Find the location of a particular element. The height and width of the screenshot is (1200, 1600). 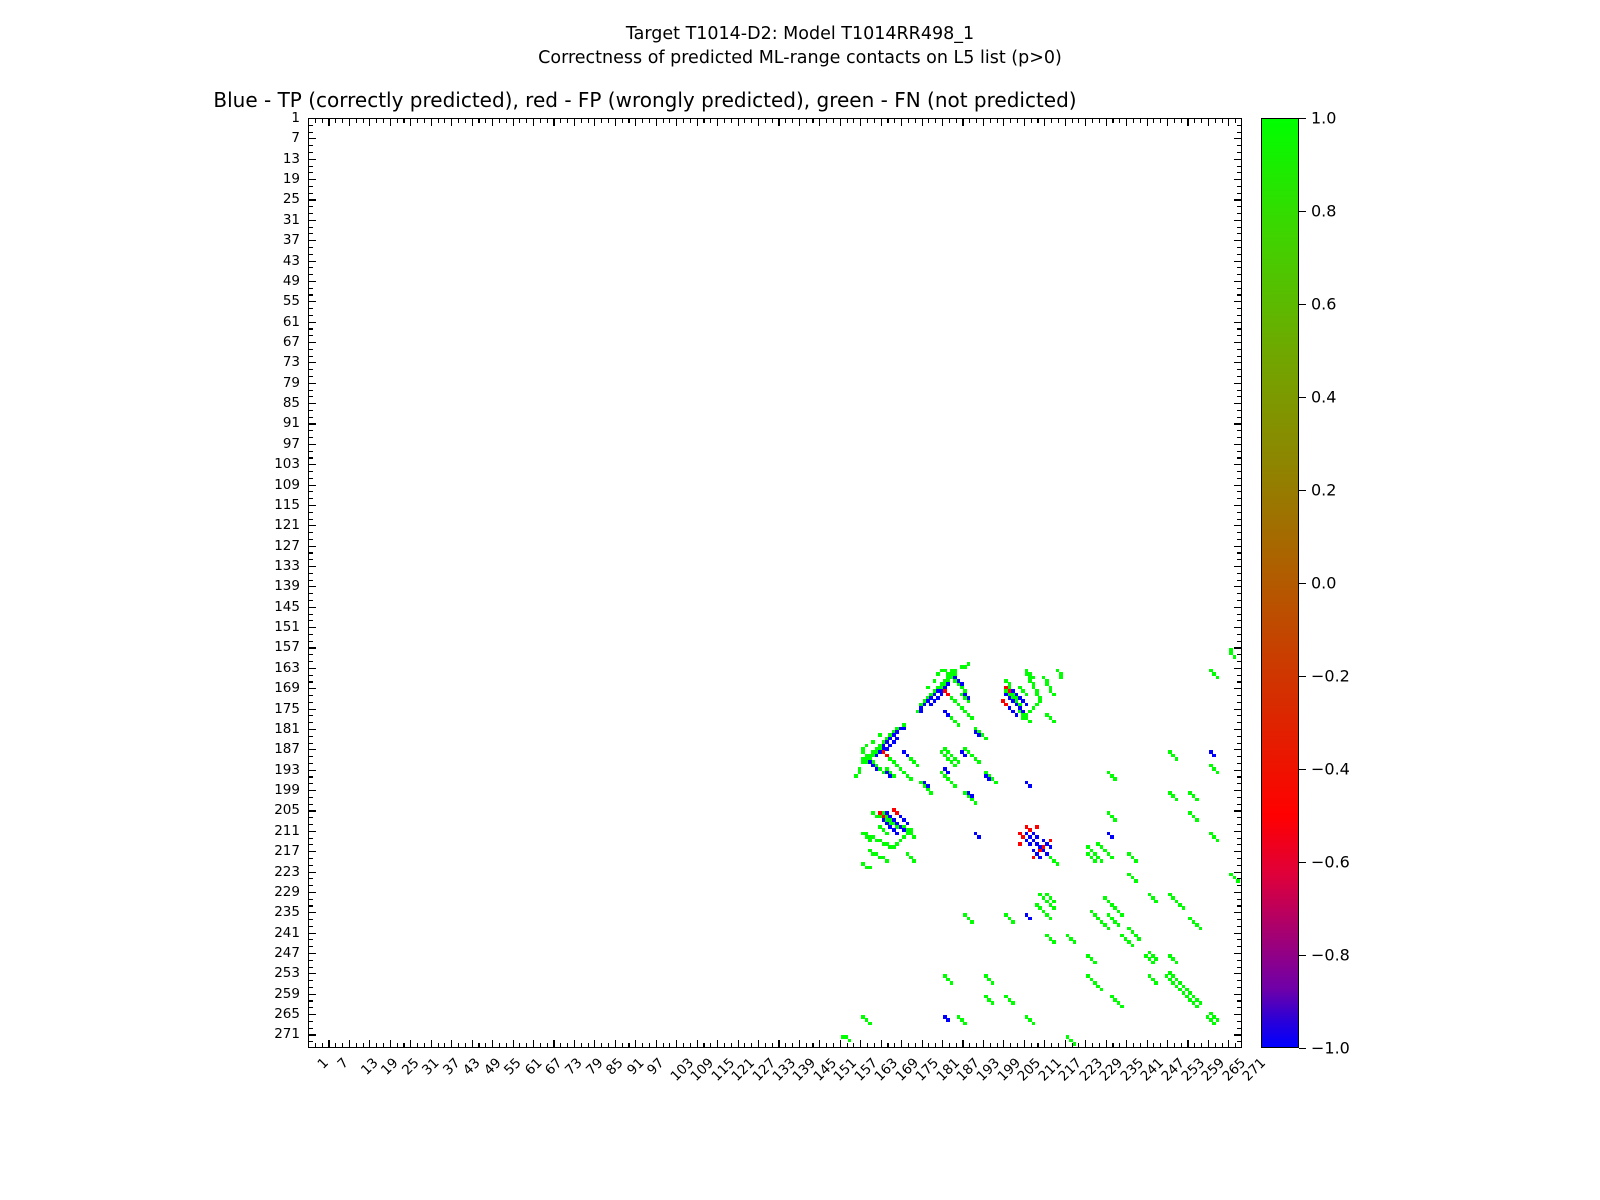

colorbar-tick-label: 1.0 is located at coordinates (1324, 118).